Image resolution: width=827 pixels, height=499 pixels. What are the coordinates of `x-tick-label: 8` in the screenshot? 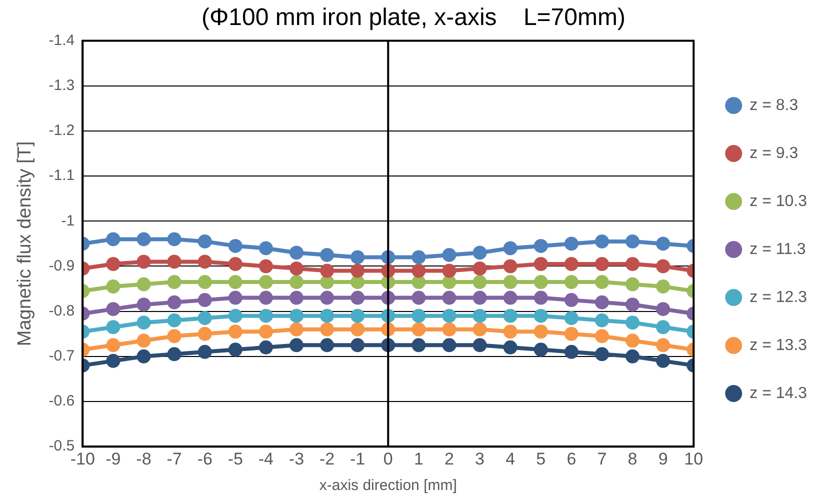 It's located at (633, 458).